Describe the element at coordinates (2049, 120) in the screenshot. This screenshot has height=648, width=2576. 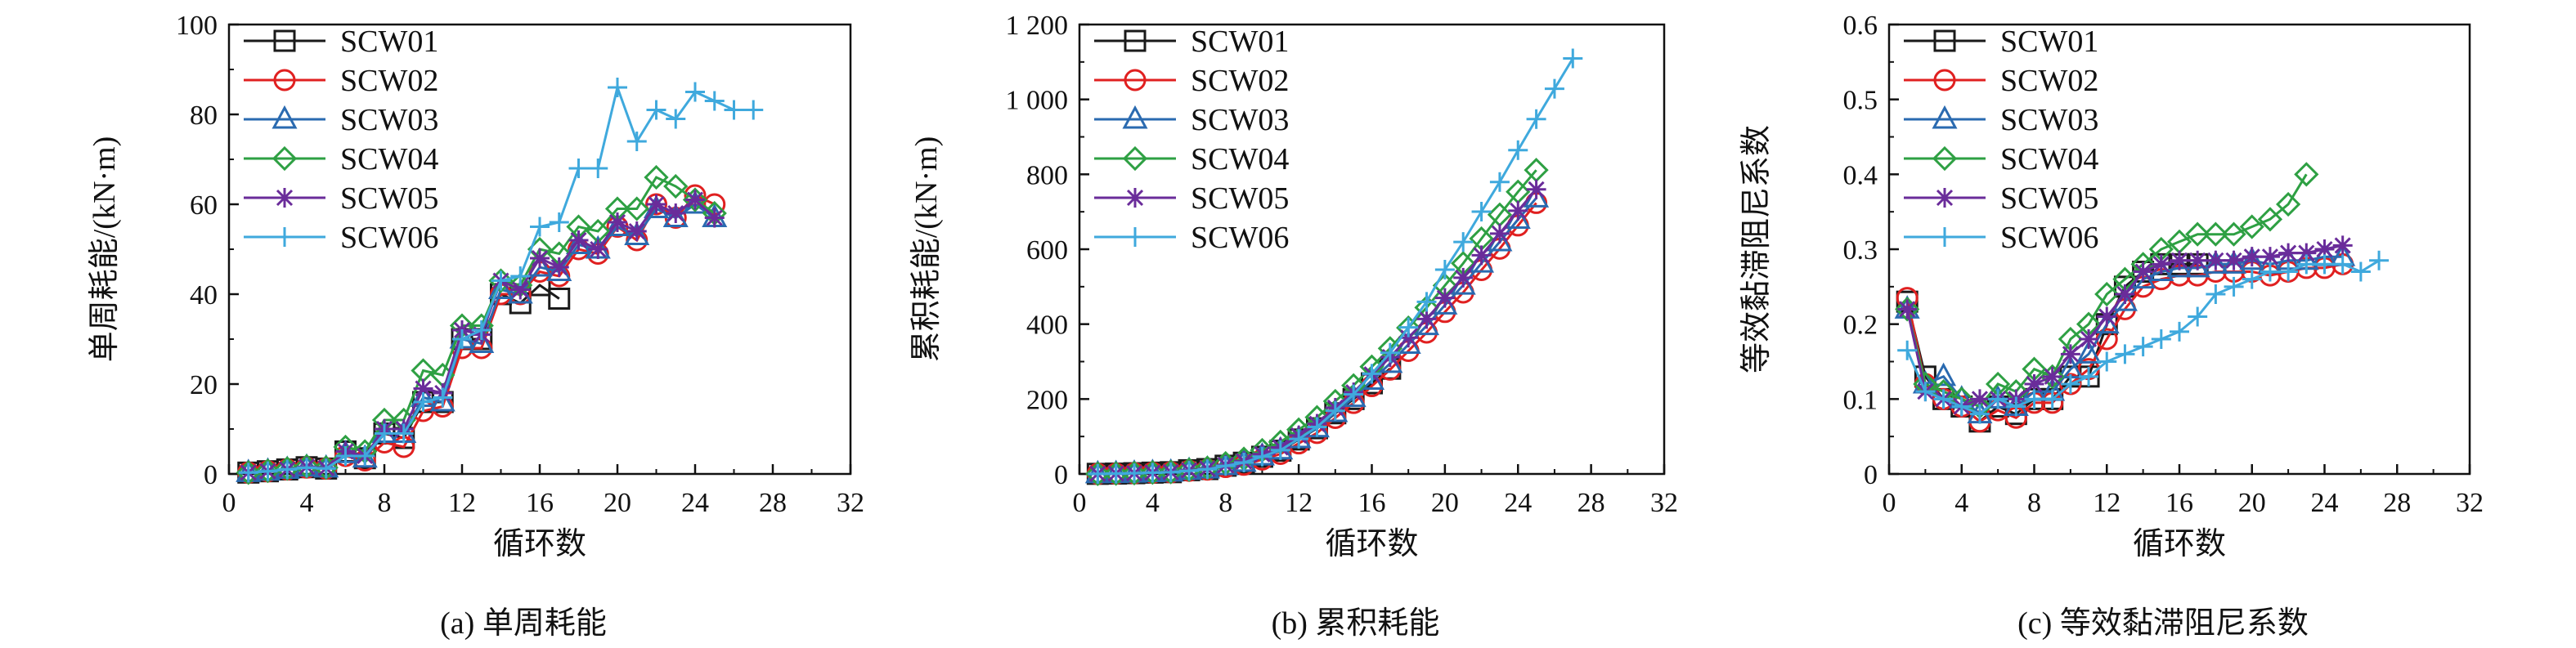
I see `legend-label: SCW03` at that location.